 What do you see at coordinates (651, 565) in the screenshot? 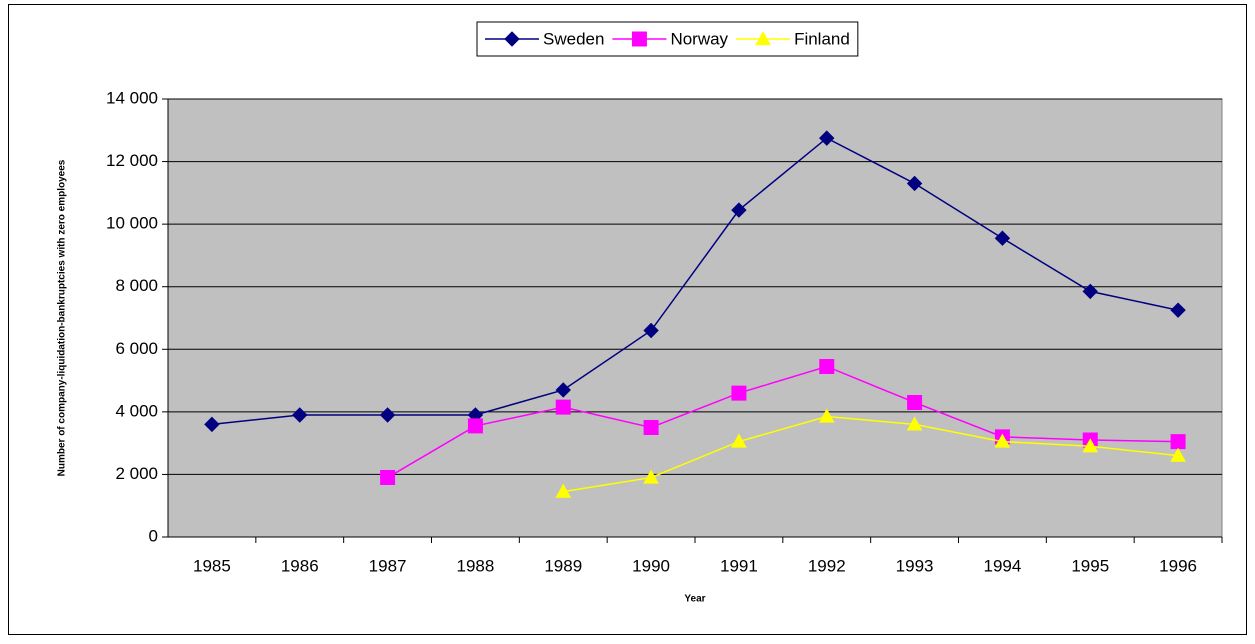
I see `x-tick-label: 1990` at bounding box center [651, 565].